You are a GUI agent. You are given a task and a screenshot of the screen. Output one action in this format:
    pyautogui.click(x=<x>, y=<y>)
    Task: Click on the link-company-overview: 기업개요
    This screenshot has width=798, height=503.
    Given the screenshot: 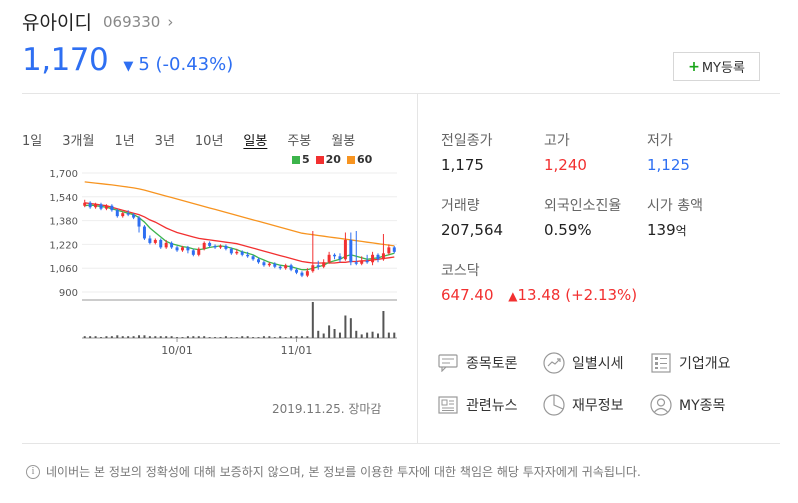 What is the action you would take?
    pyautogui.click(x=690, y=363)
    